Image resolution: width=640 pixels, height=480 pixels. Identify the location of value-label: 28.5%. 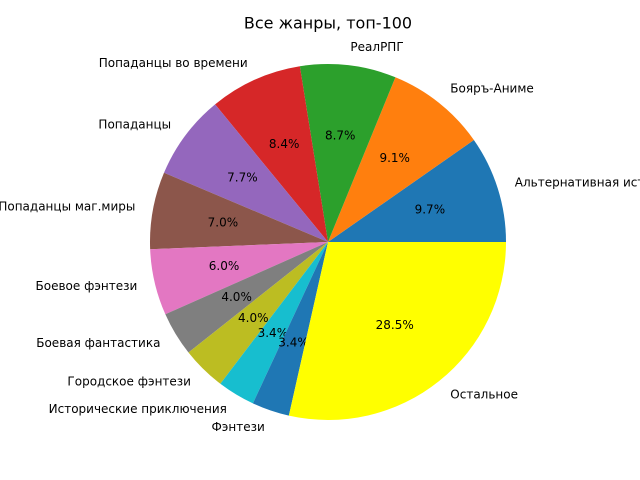
(395, 325).